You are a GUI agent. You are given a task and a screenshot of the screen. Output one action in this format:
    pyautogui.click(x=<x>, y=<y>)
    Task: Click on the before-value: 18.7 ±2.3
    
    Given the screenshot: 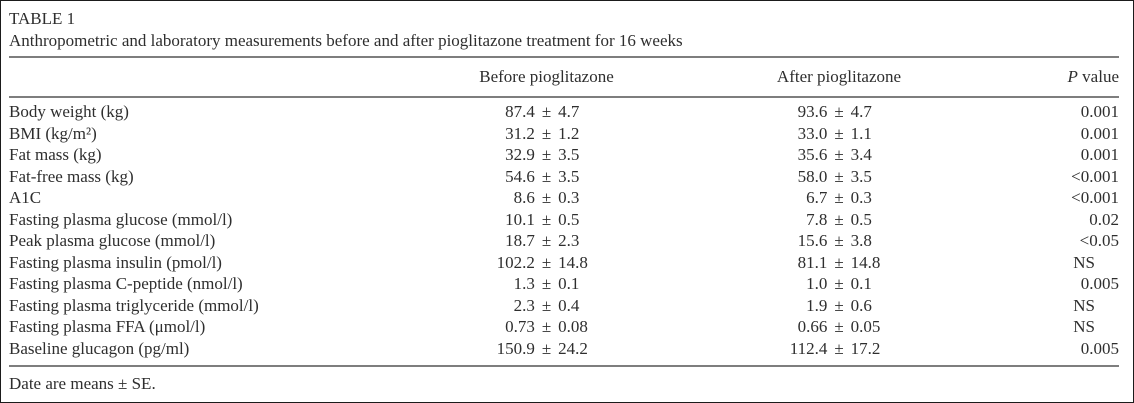 What is the action you would take?
    pyautogui.click(x=546, y=241)
    